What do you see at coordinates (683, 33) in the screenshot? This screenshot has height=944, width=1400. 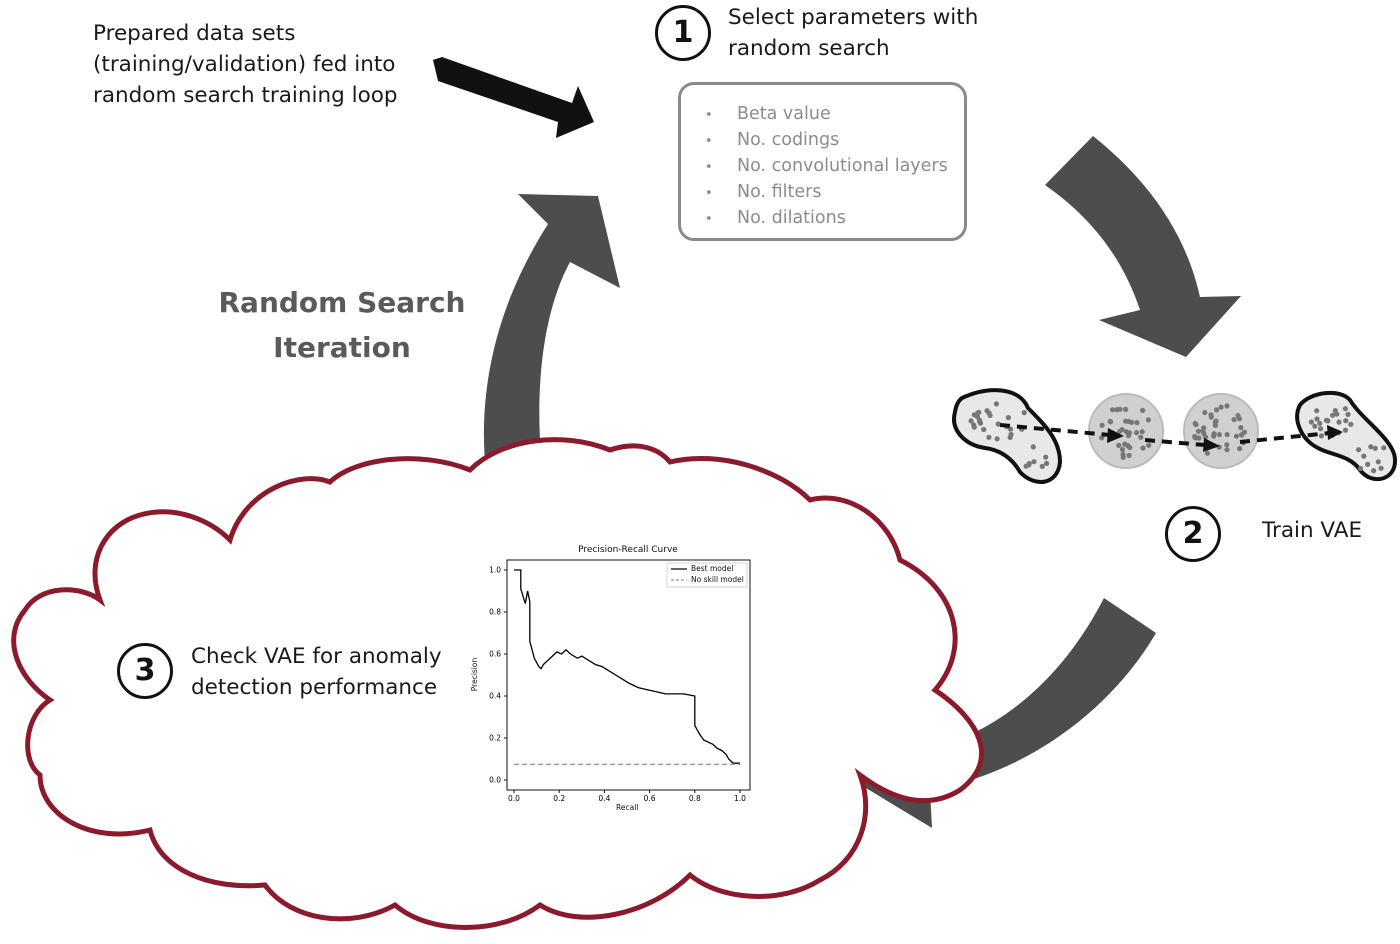 I see `step-1-badge: 1` at bounding box center [683, 33].